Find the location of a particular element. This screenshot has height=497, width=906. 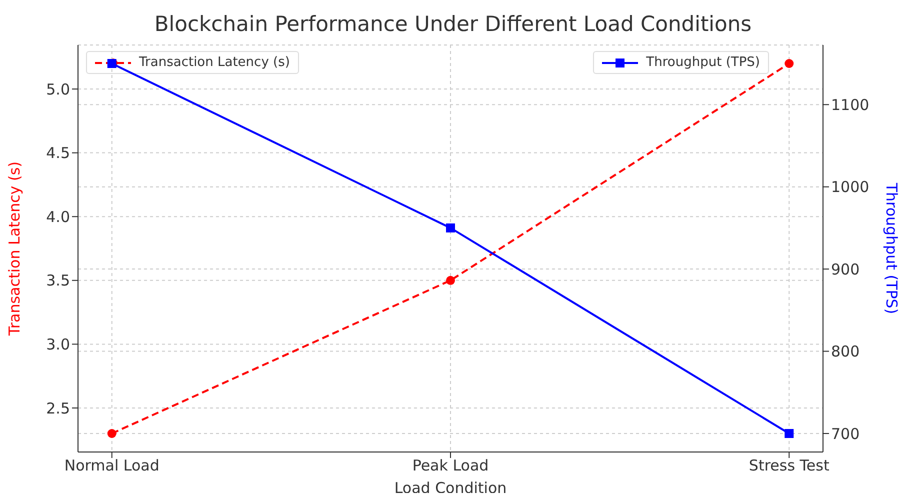

x-axis-title: Load Condition is located at coordinates (450, 488).